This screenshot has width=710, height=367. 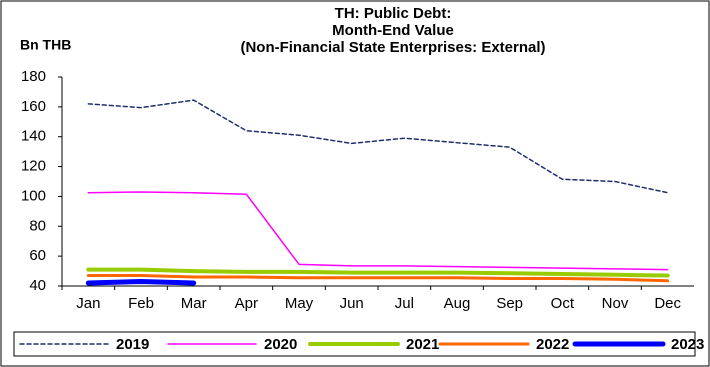 I want to click on y-tick-label: 40, so click(x=37, y=285).